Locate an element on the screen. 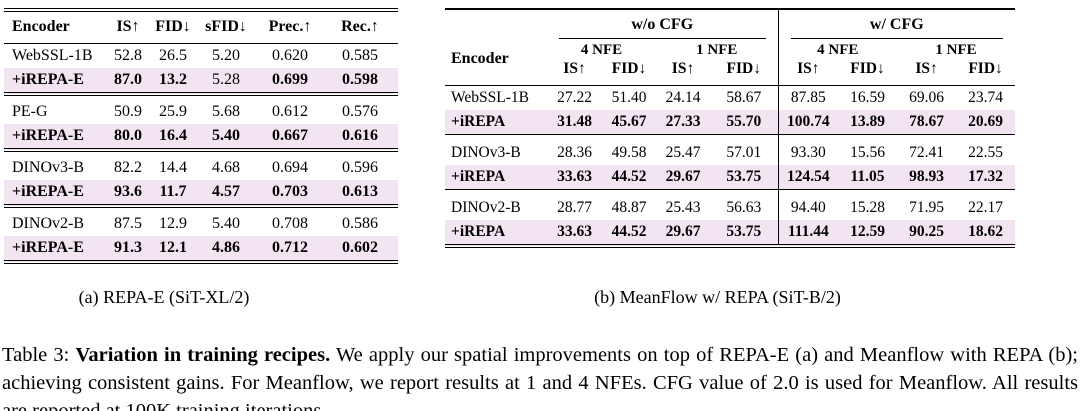  value-cell: 0.598 is located at coordinates (360, 81).